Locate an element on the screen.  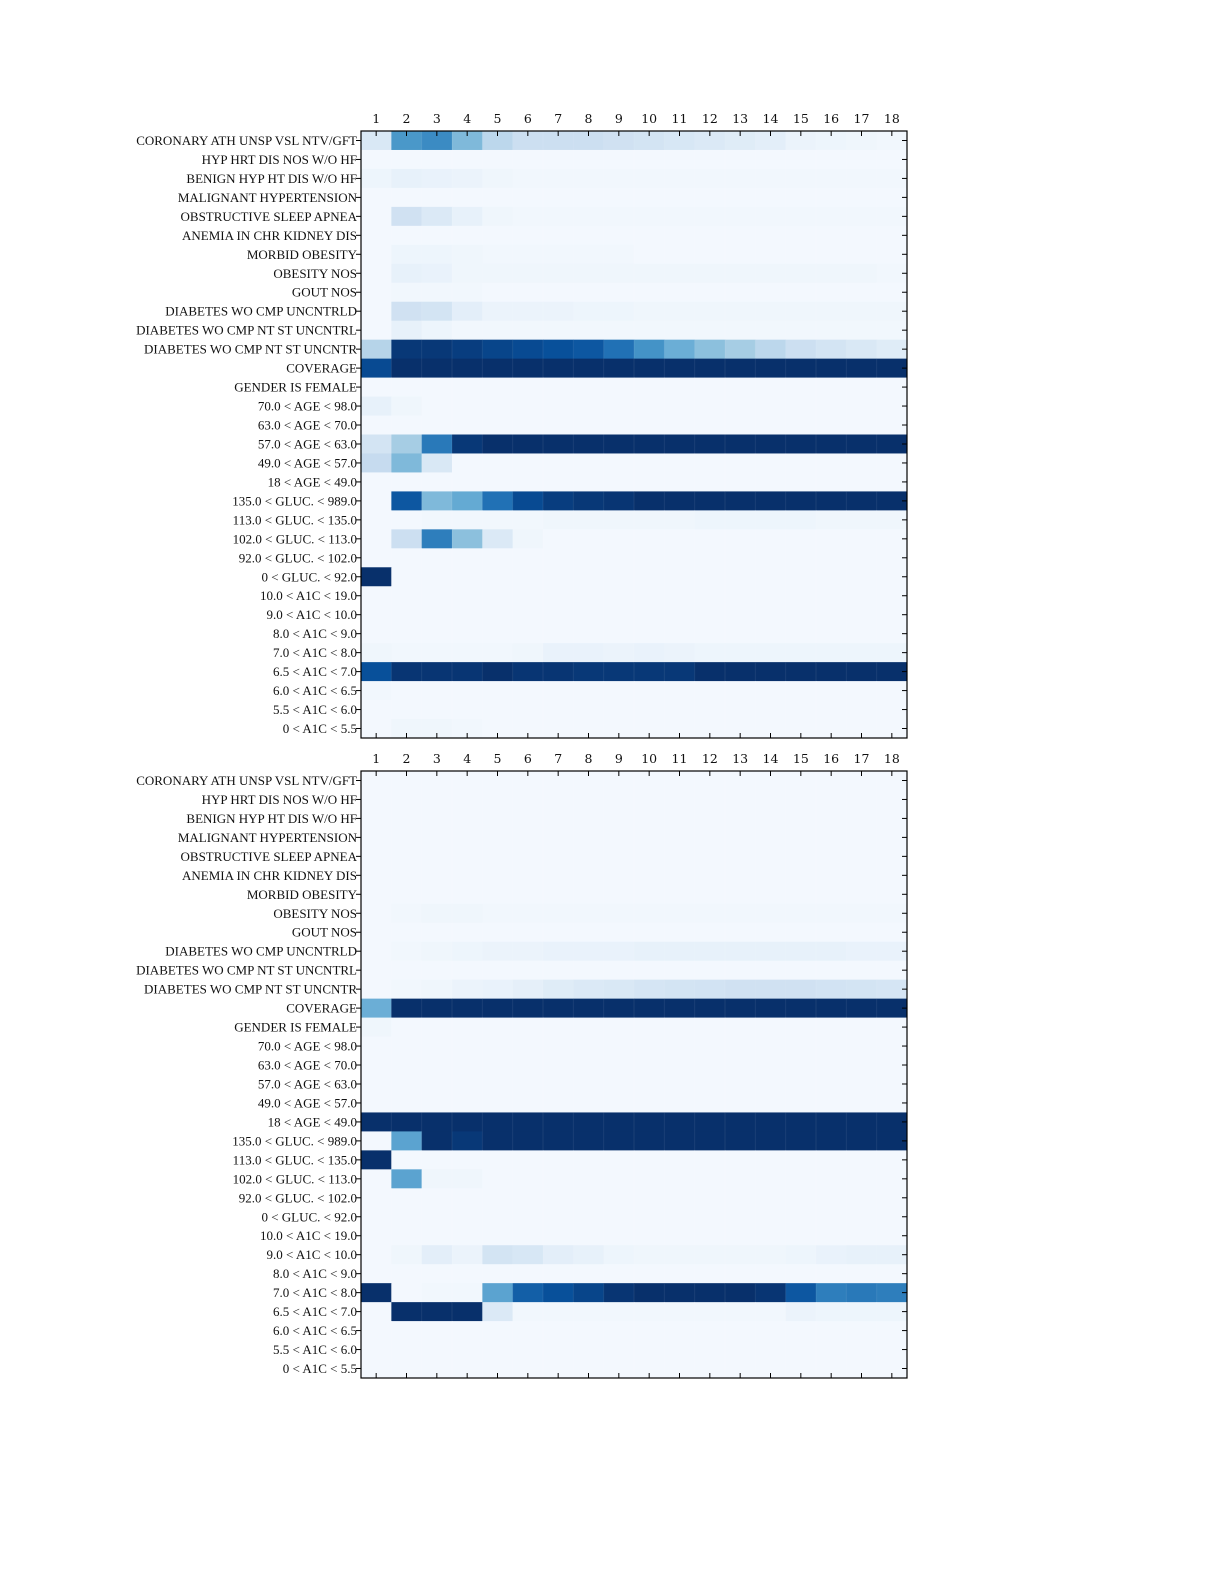
row-label: 6.5 < A1C < 7.0 is located at coordinates (315, 671).